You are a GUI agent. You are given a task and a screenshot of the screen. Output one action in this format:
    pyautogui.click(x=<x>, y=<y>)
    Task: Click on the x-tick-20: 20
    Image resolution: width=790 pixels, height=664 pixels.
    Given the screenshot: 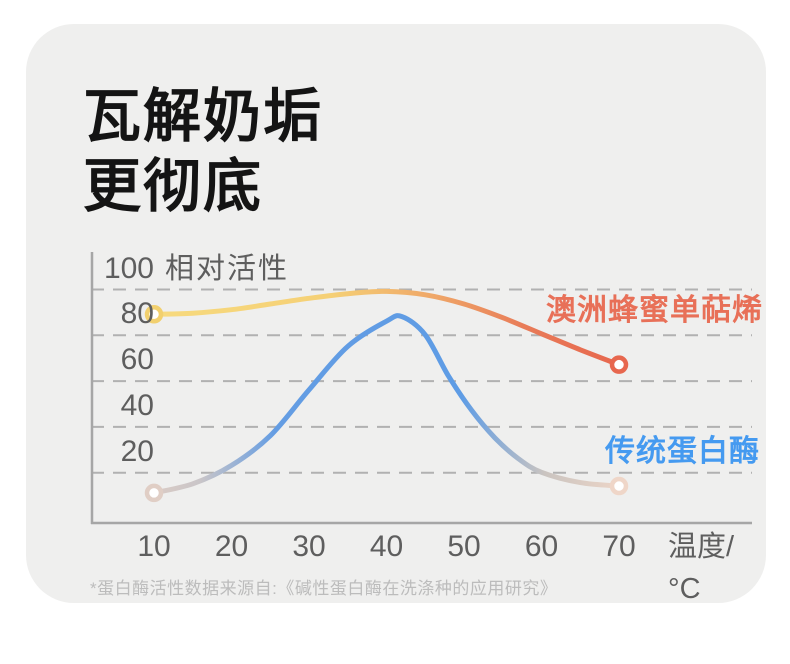 What is the action you would take?
    pyautogui.click(x=231, y=546)
    